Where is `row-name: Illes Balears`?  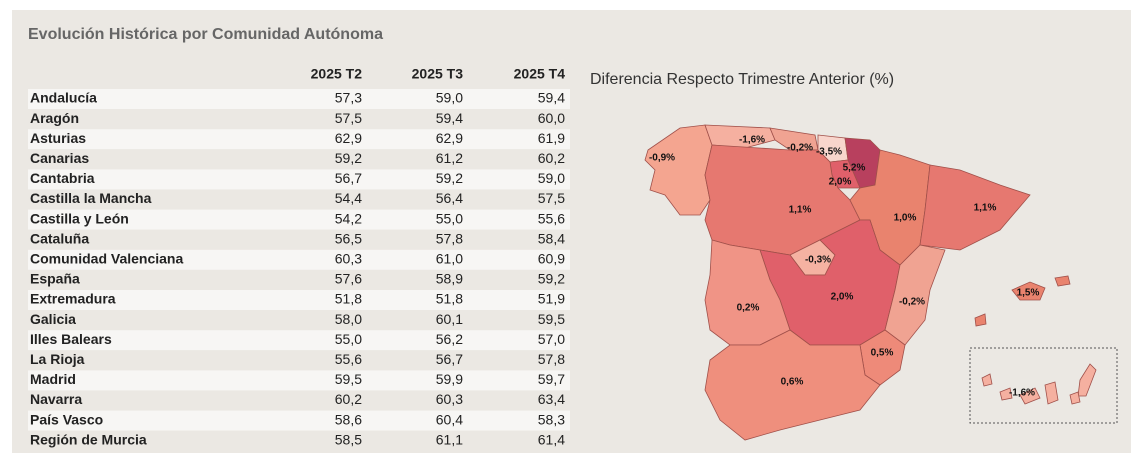
row-name: Illes Balears is located at coordinates (71, 339).